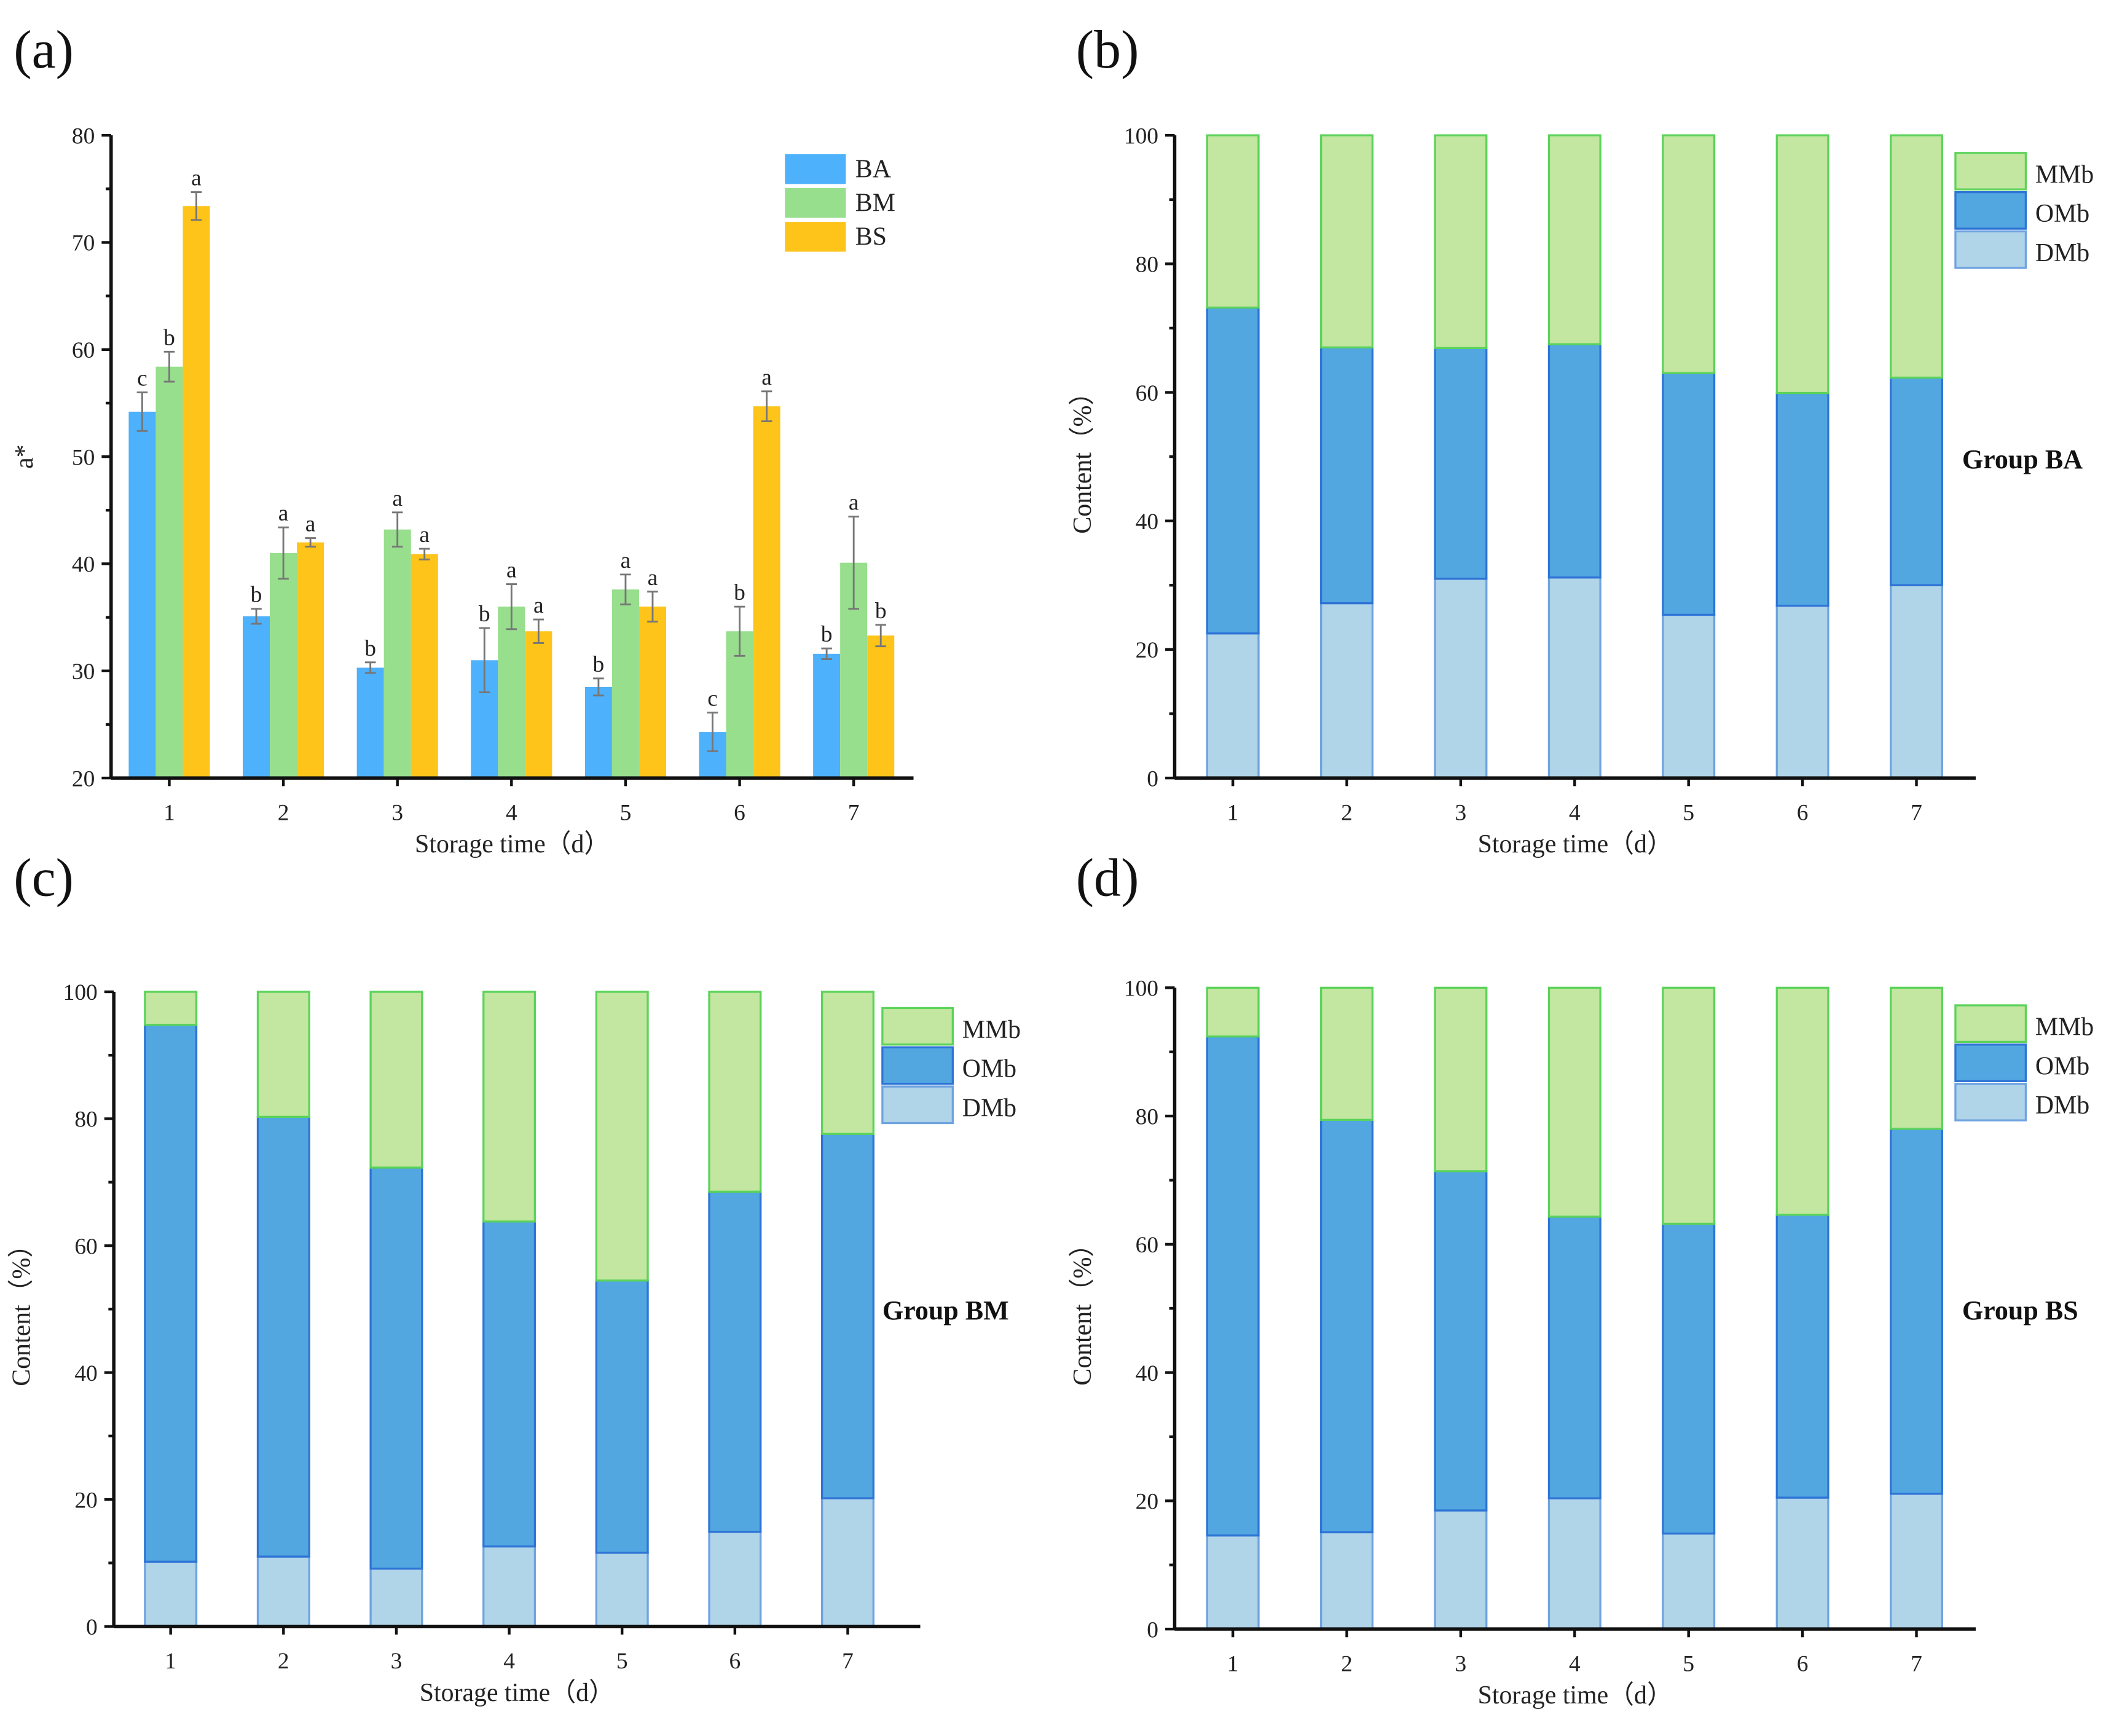 Image resolution: width=2122 pixels, height=1736 pixels. I want to click on y-tick-label: 50, so click(83, 457).